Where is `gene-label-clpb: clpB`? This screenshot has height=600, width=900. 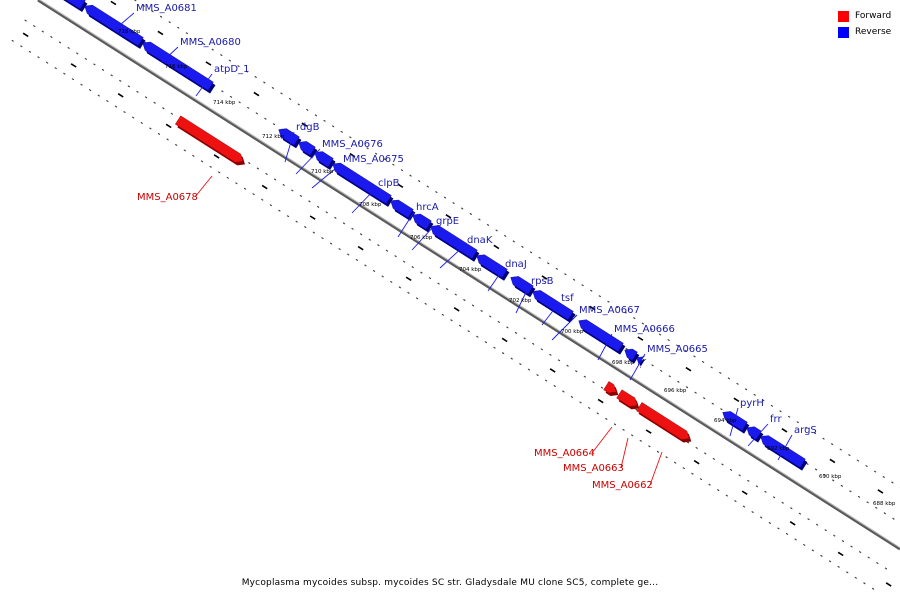
gene-label-clpb: clpB is located at coordinates (389, 183).